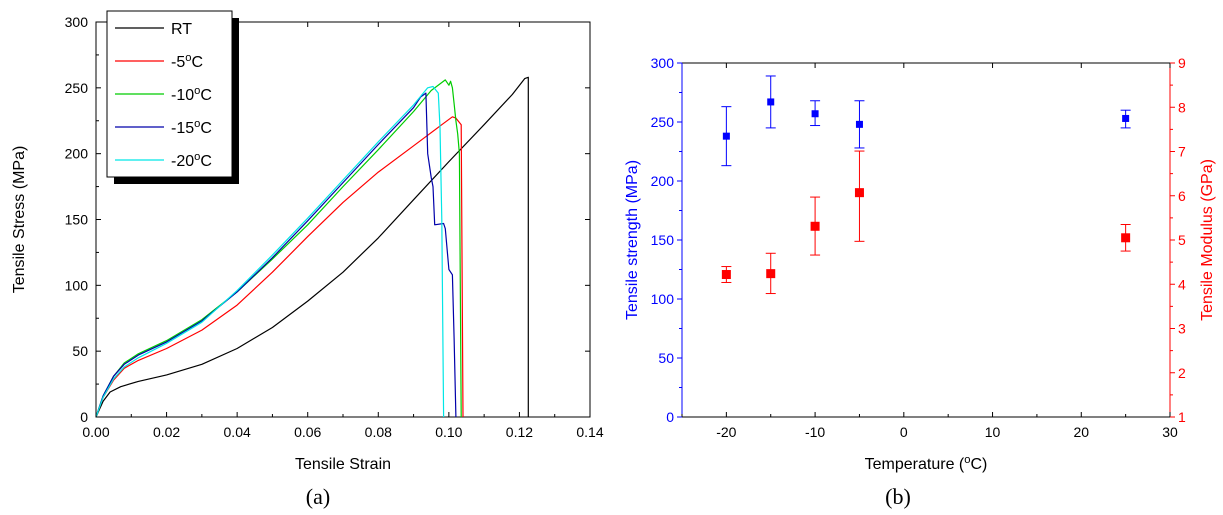  What do you see at coordinates (926, 463) in the screenshot?
I see `x-axis-label-b: Temperature (oC)` at bounding box center [926, 463].